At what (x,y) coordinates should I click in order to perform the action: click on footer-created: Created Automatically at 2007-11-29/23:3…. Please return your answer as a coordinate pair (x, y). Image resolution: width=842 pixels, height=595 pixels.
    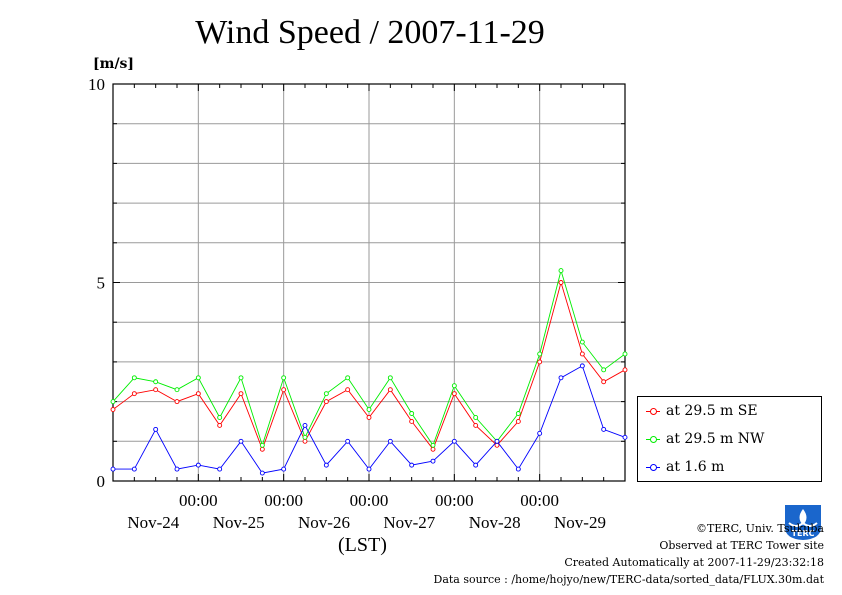
    Looking at the image, I should click on (694, 562).